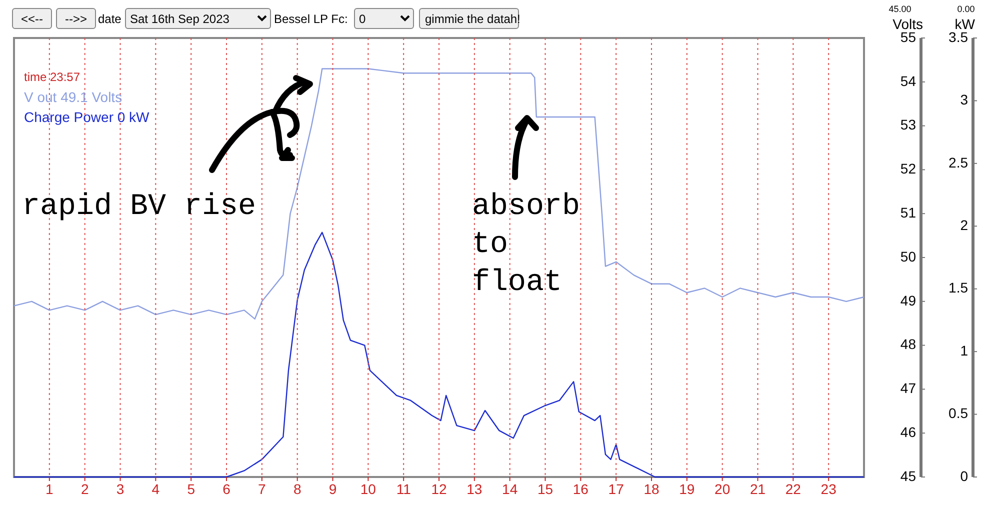 The image size is (1000, 506). Describe the element at coordinates (474, 488) in the screenshot. I see `x-tick-label: 13` at that location.